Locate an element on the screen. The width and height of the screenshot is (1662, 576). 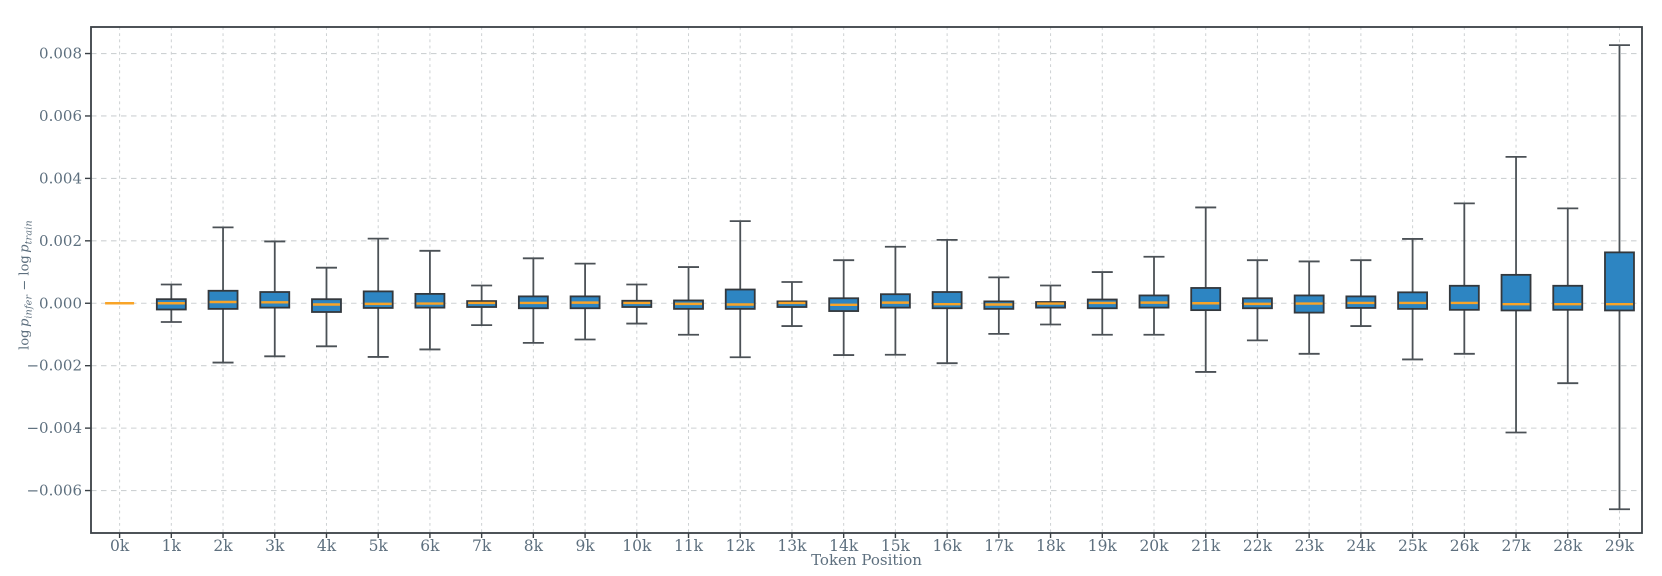
x-tick-label: 21k is located at coordinates (1206, 546).